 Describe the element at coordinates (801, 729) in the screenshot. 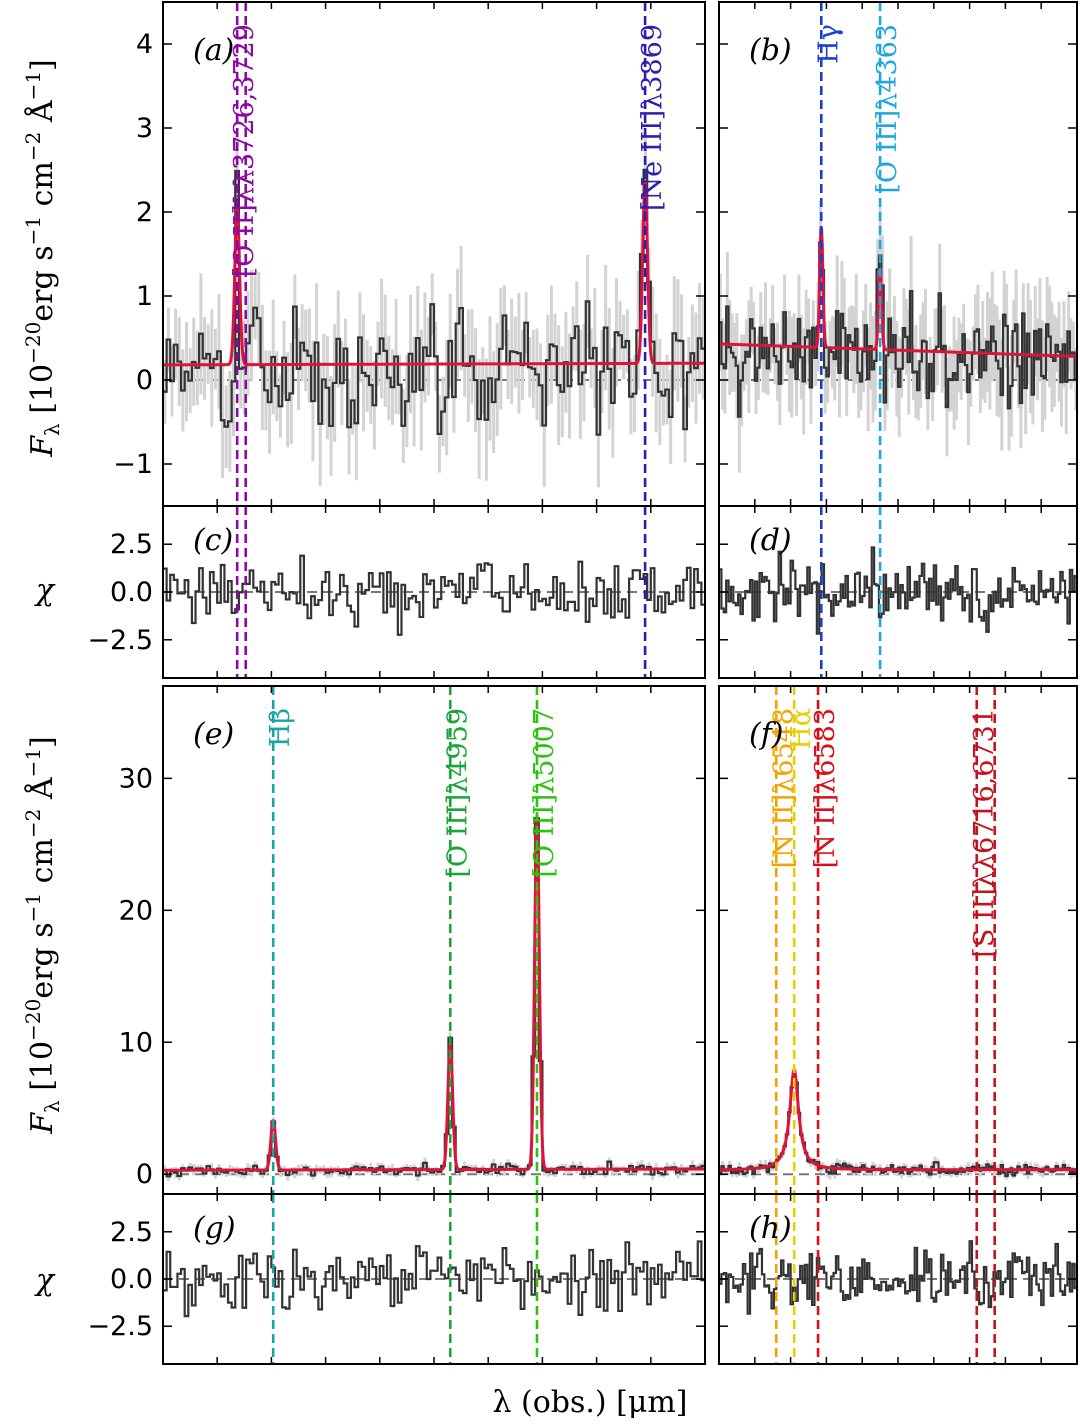

I see `line-label: Hα` at that location.